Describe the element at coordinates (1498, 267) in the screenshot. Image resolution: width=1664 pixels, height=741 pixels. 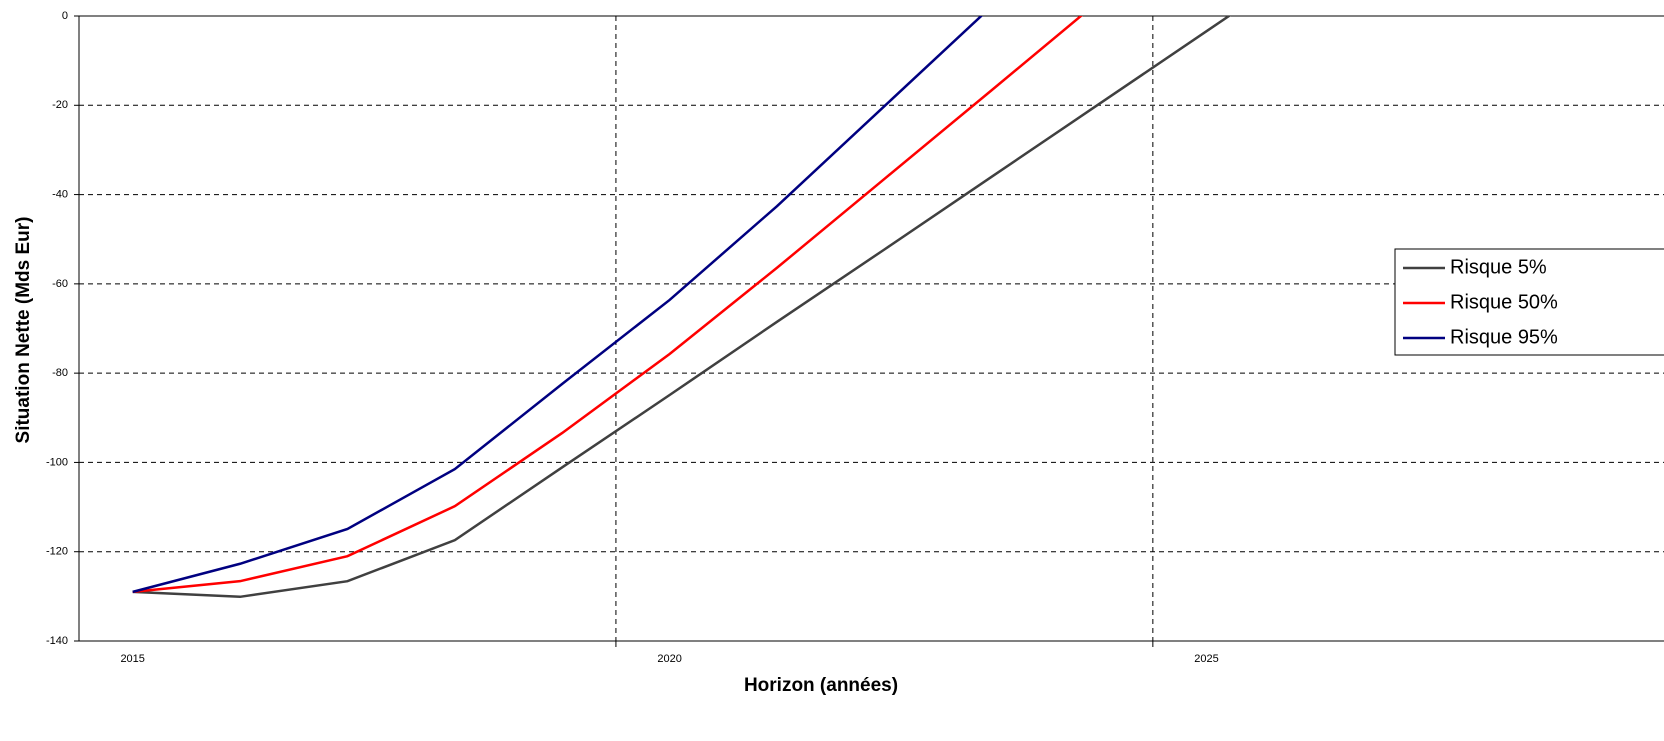
I see `legend-label: Risque 5%` at that location.